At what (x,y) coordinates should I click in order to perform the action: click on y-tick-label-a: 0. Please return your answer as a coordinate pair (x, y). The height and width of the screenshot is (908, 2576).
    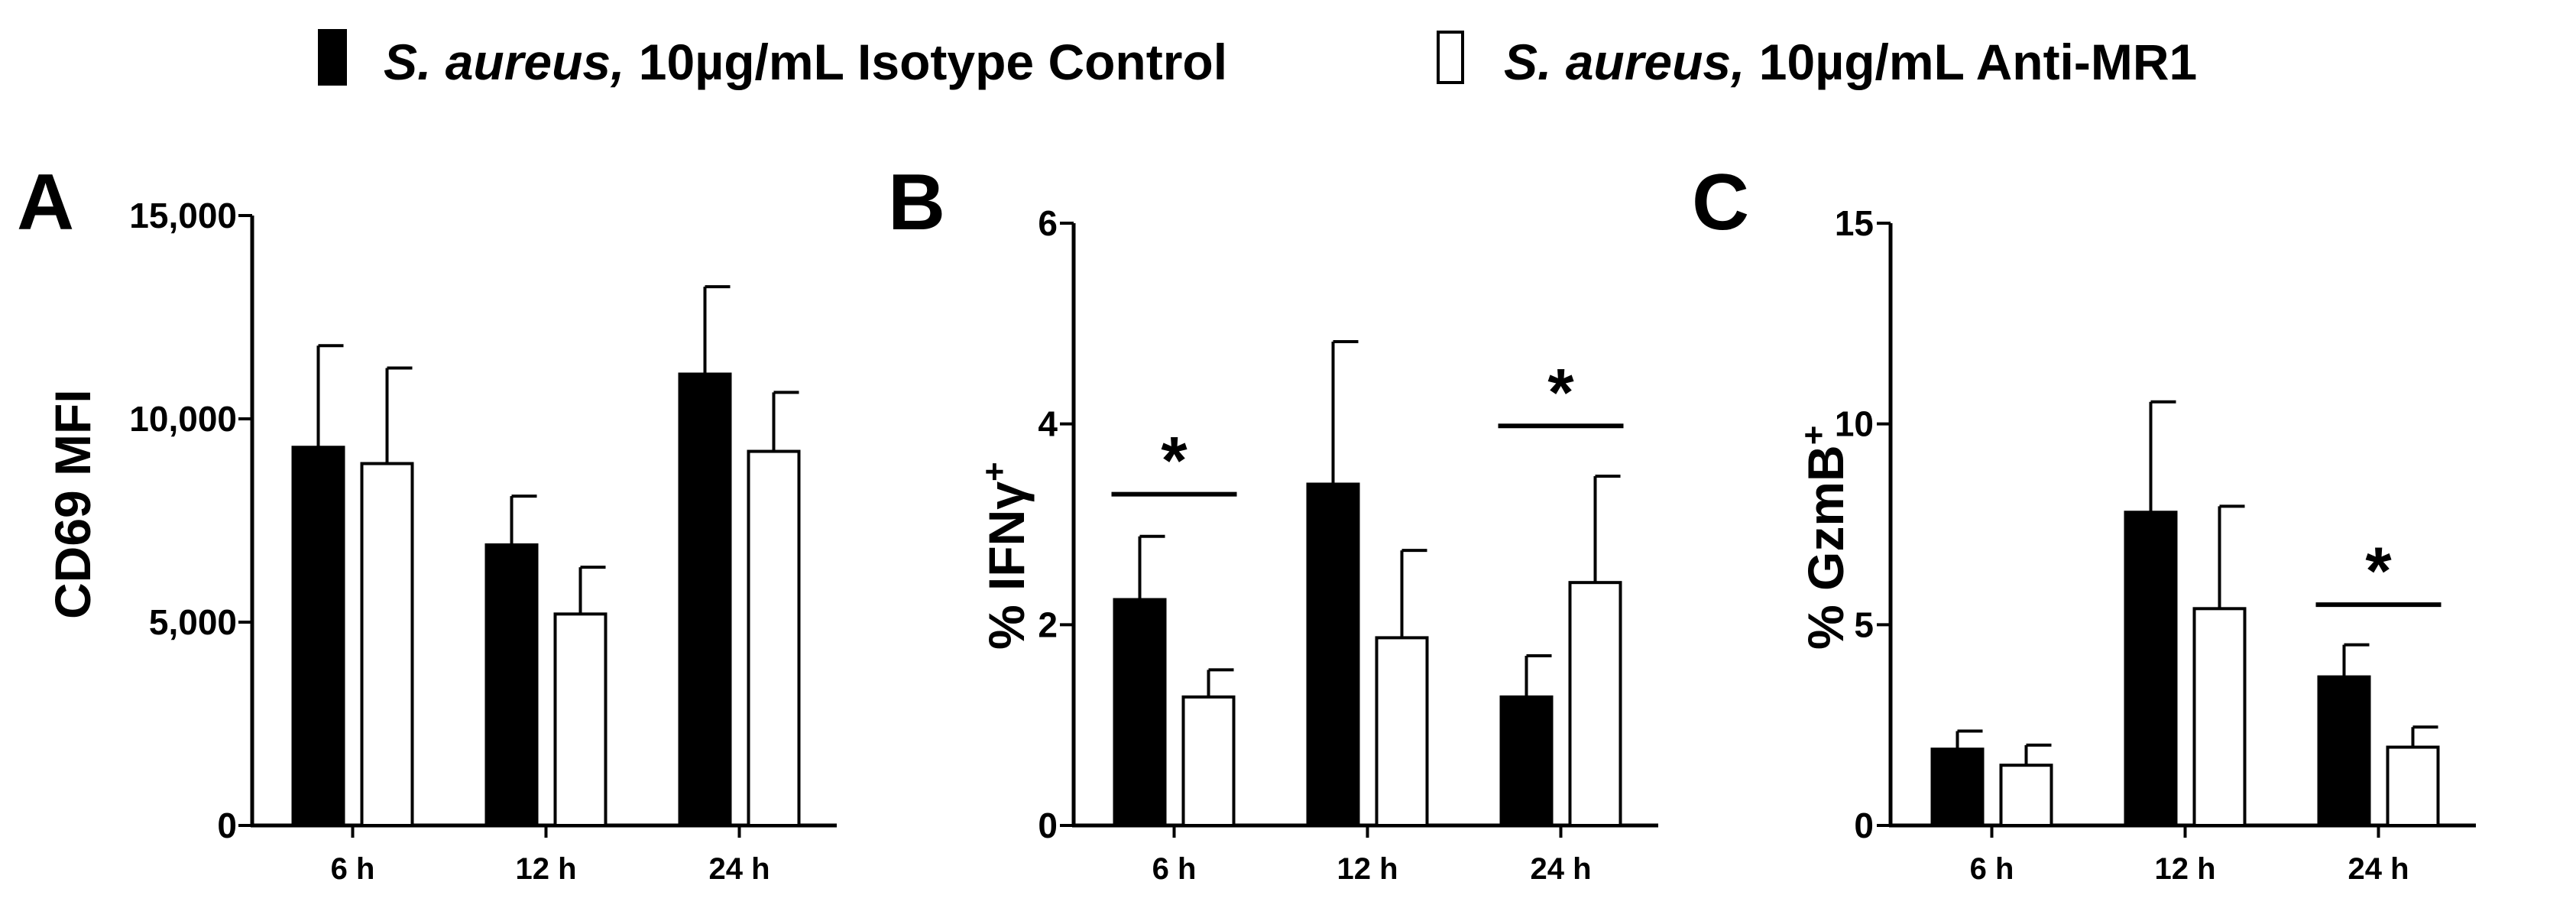
    Looking at the image, I should click on (227, 825).